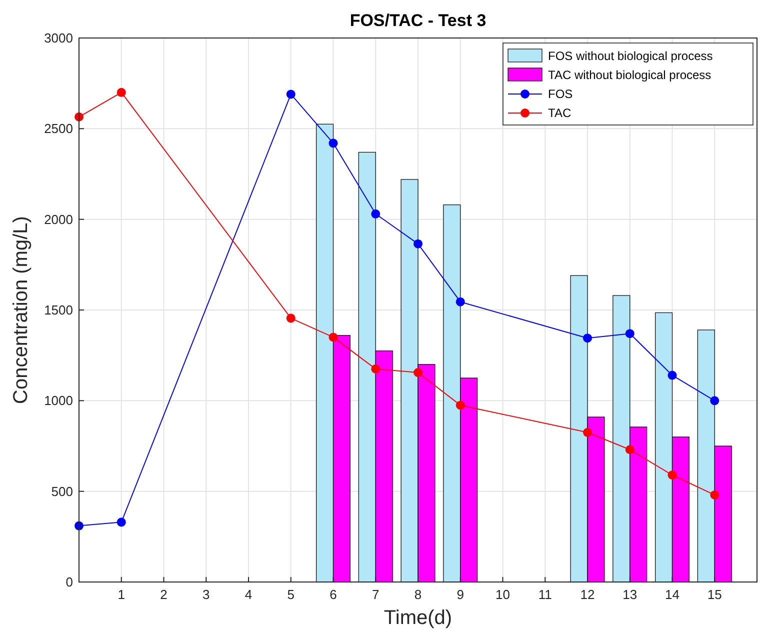  What do you see at coordinates (248, 594) in the screenshot?
I see `x-tick-label: 4` at bounding box center [248, 594].